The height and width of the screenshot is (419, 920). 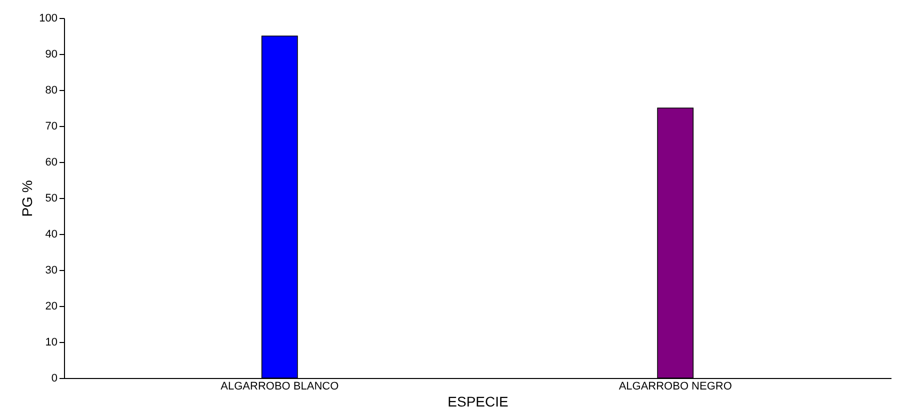 What do you see at coordinates (54, 378) in the screenshot?
I see `y-tick-label: 0` at bounding box center [54, 378].